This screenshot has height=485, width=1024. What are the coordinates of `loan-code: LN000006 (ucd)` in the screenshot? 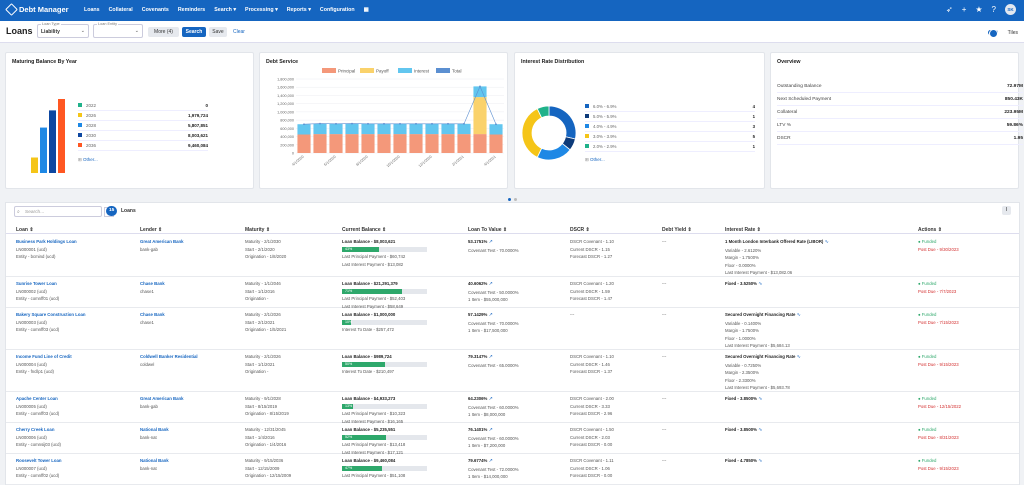 It's located at (31, 437).